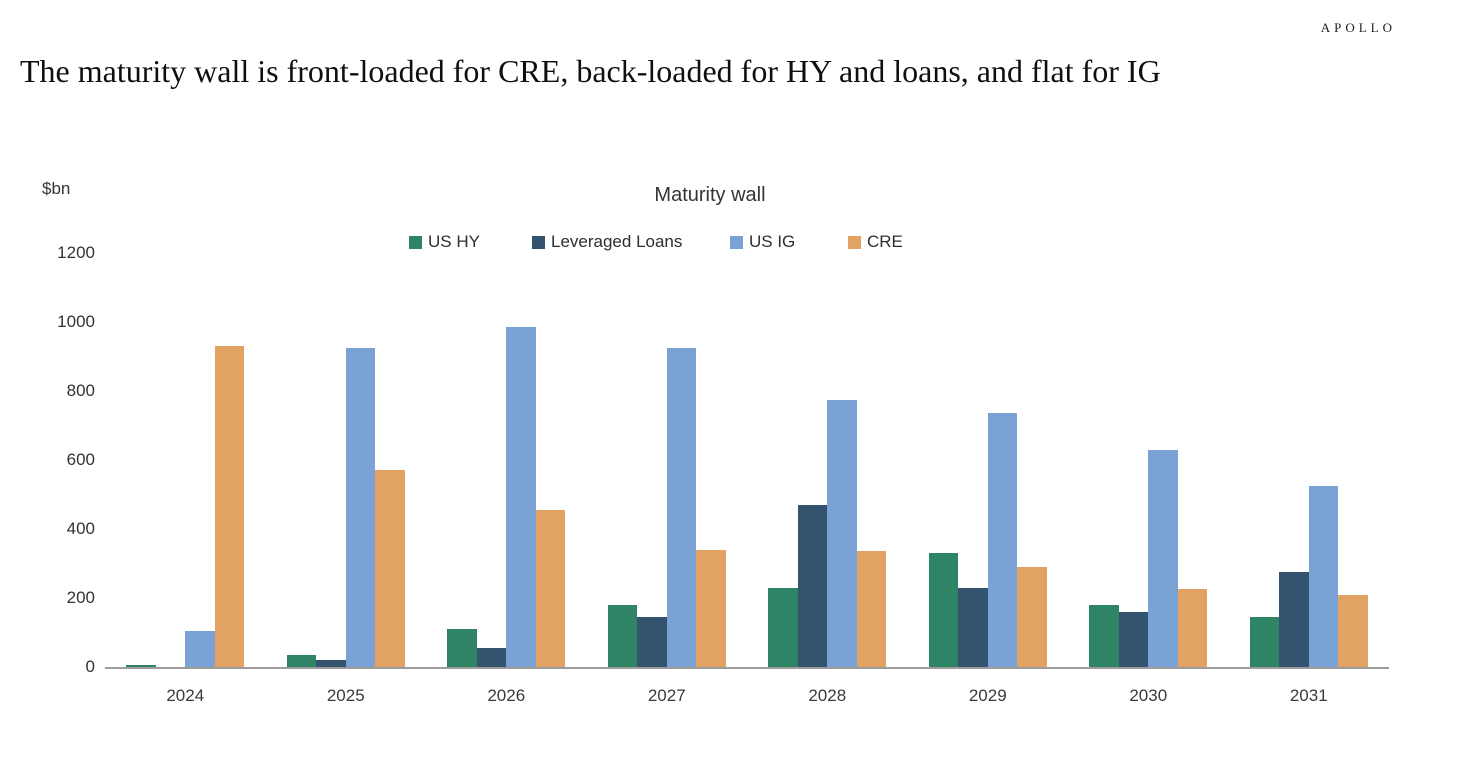 This screenshot has width=1460, height=782. I want to click on y-axis-unit-label: $bn, so click(56, 188).